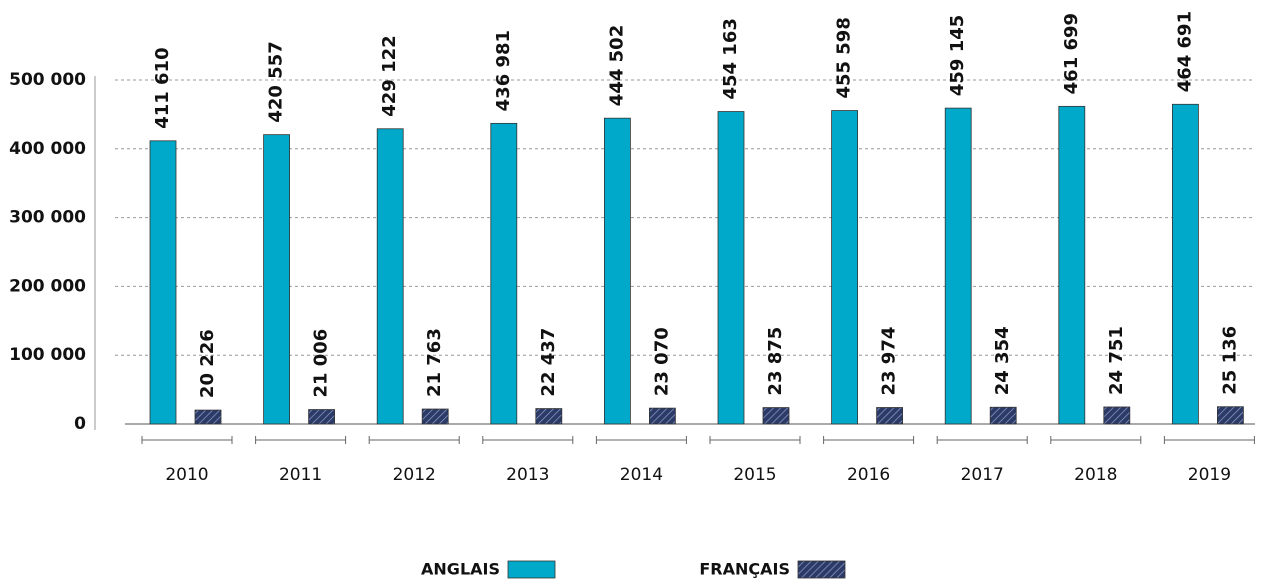 This screenshot has height=582, width=1267. Describe the element at coordinates (321, 363) in the screenshot. I see `value-label: 21 006` at that location.